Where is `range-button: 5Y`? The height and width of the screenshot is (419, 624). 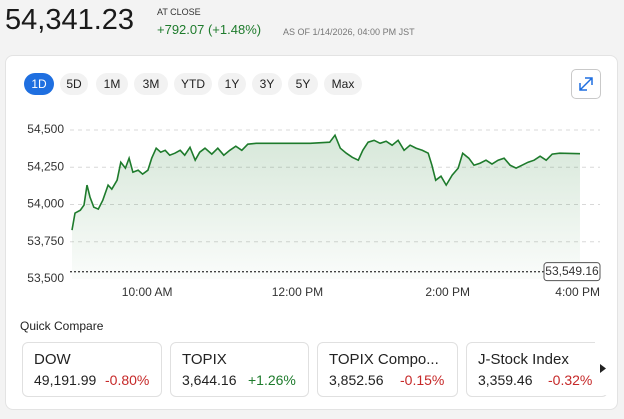
range-button: 5Y is located at coordinates (303, 84).